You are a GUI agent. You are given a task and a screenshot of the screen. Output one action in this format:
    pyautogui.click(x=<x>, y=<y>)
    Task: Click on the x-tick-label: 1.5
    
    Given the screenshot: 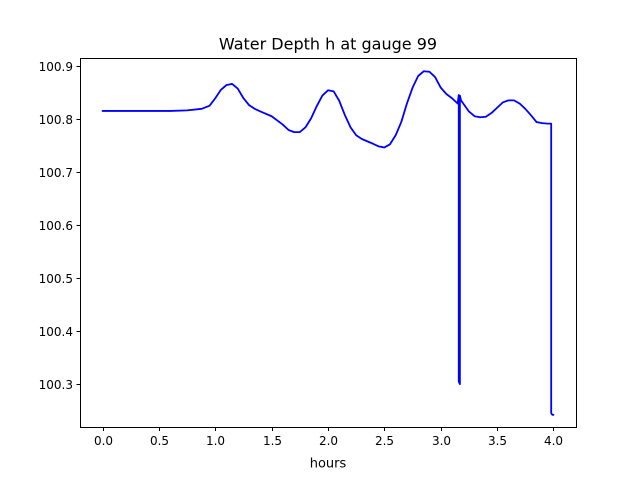 What is the action you would take?
    pyautogui.click(x=272, y=441)
    